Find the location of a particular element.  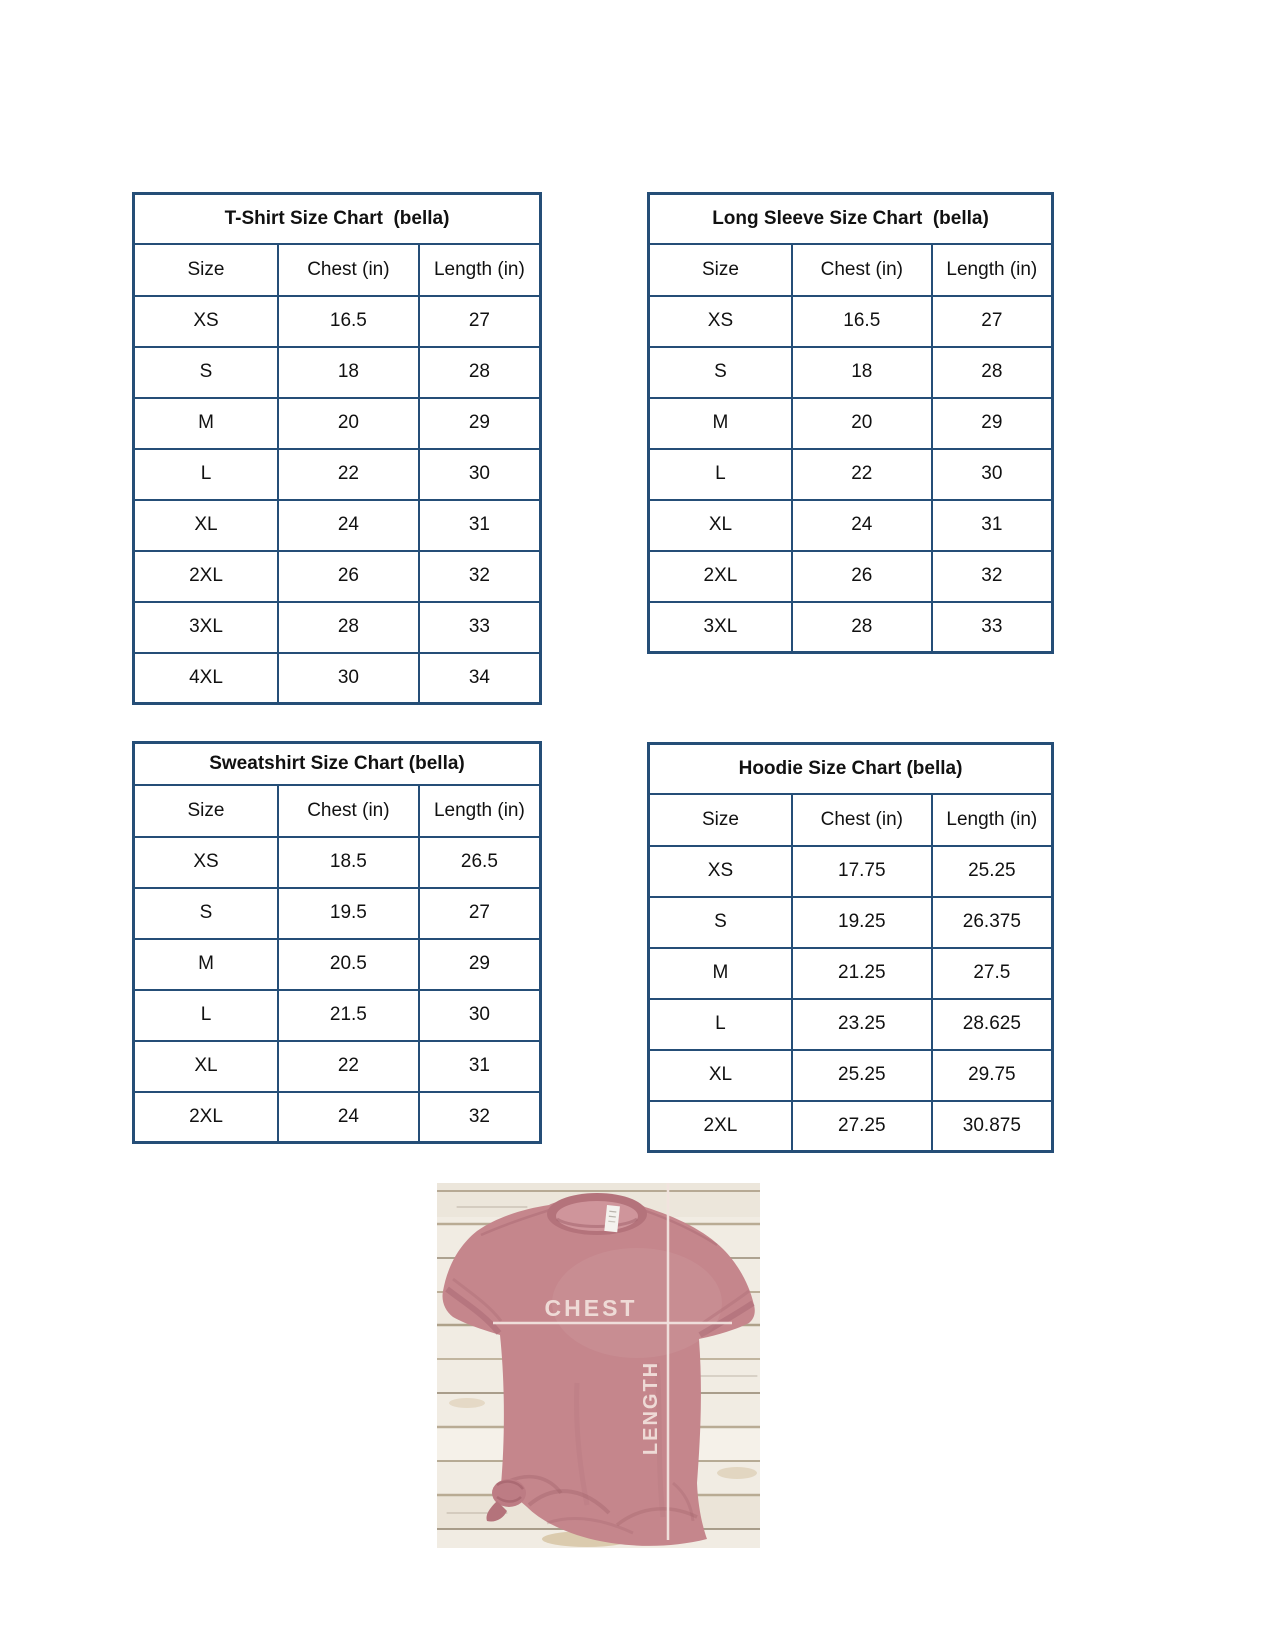

table-title-row: Long Sleeve Size Chart (bella) is located at coordinates (850, 218).